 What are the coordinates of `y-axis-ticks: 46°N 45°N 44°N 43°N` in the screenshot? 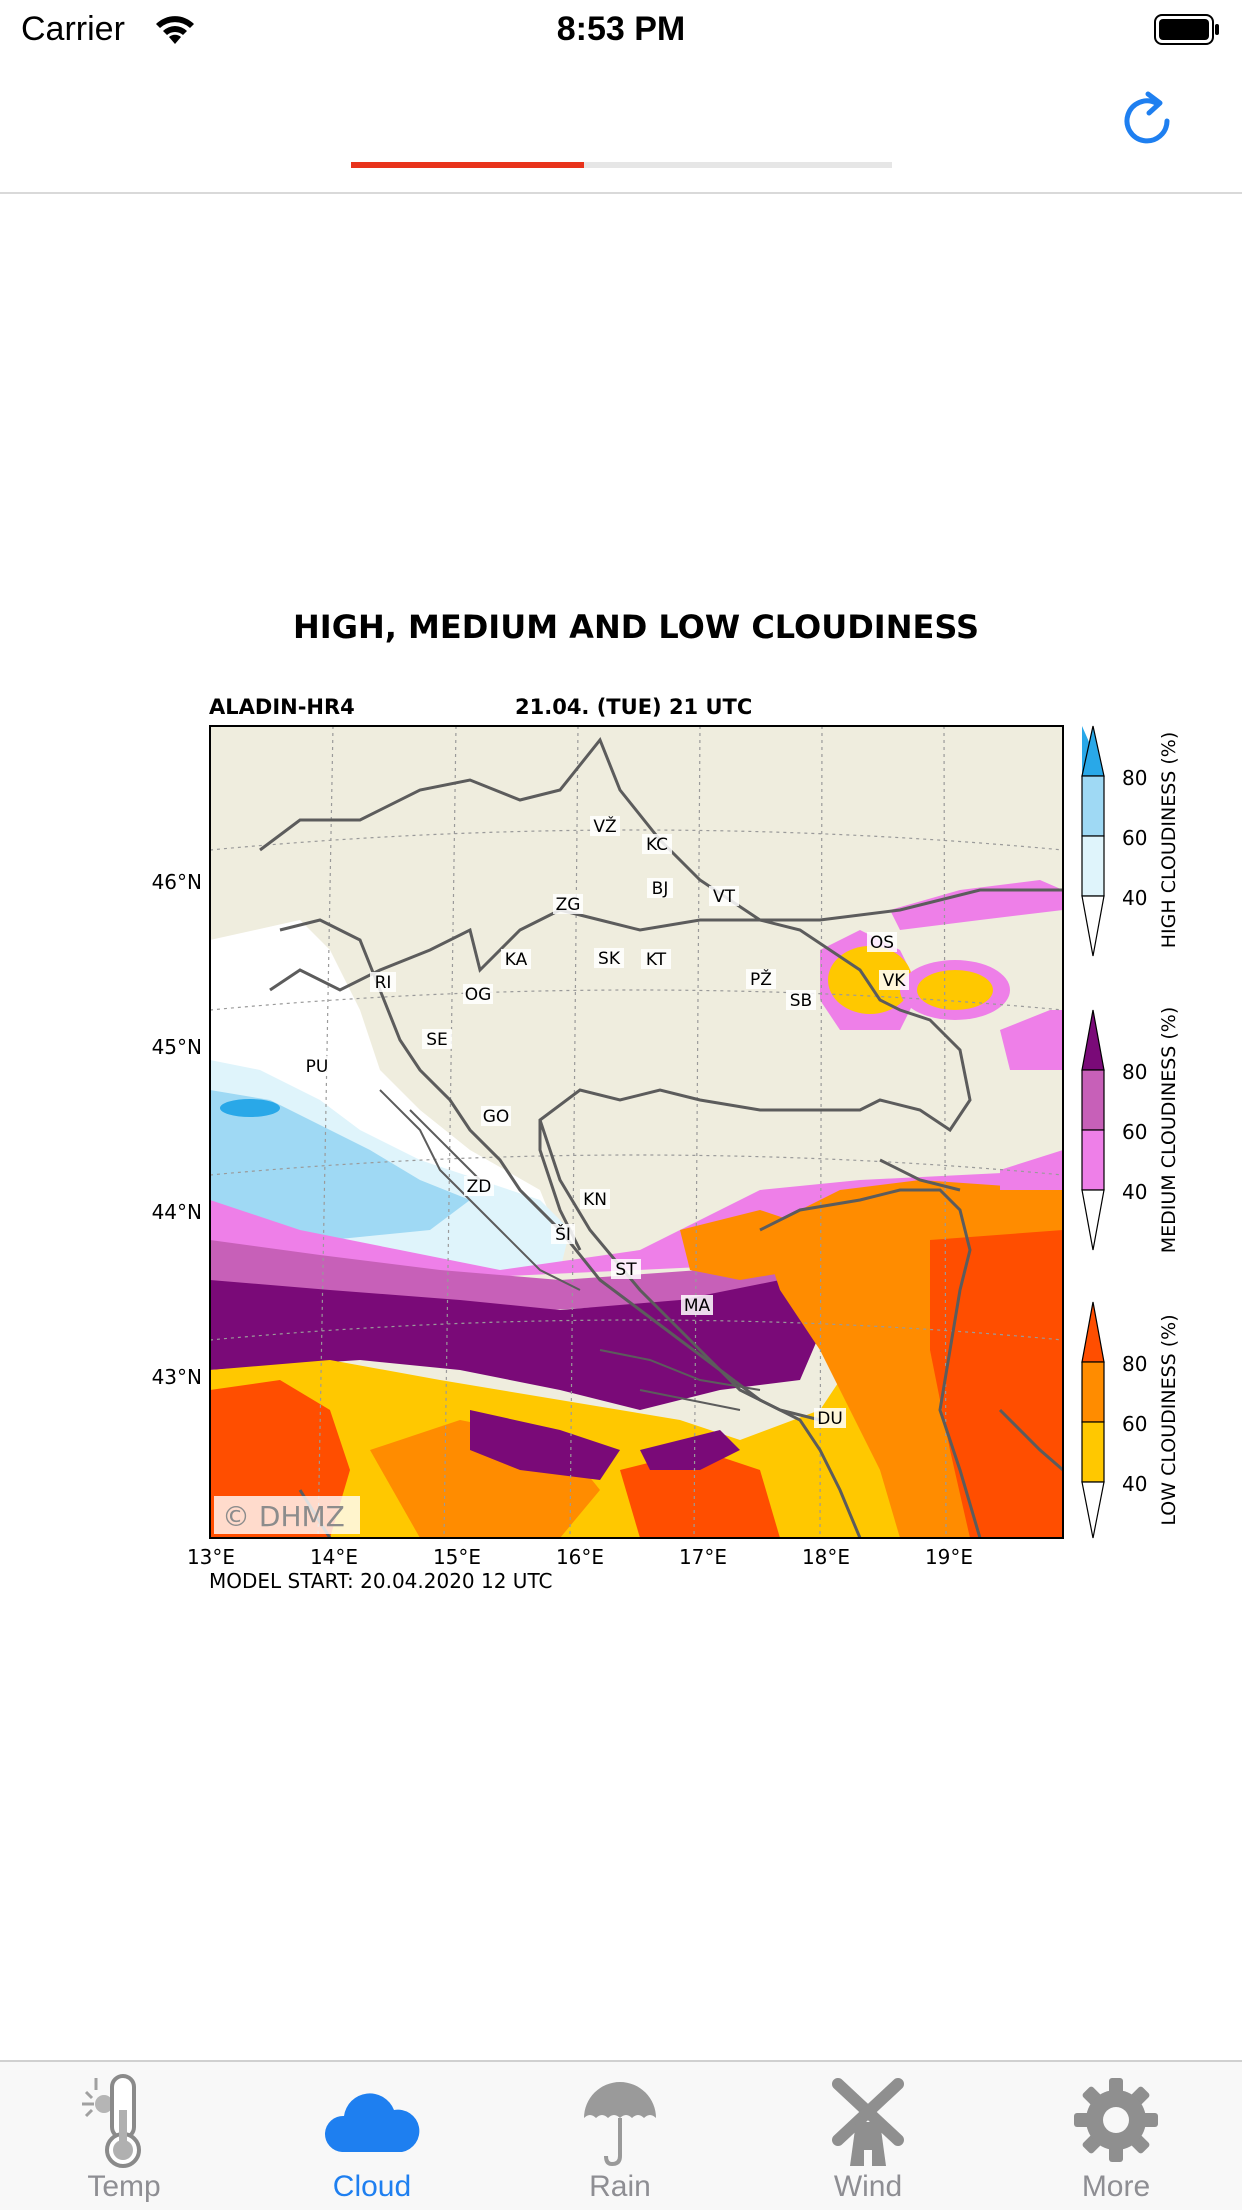 It's located at (177, 1129).